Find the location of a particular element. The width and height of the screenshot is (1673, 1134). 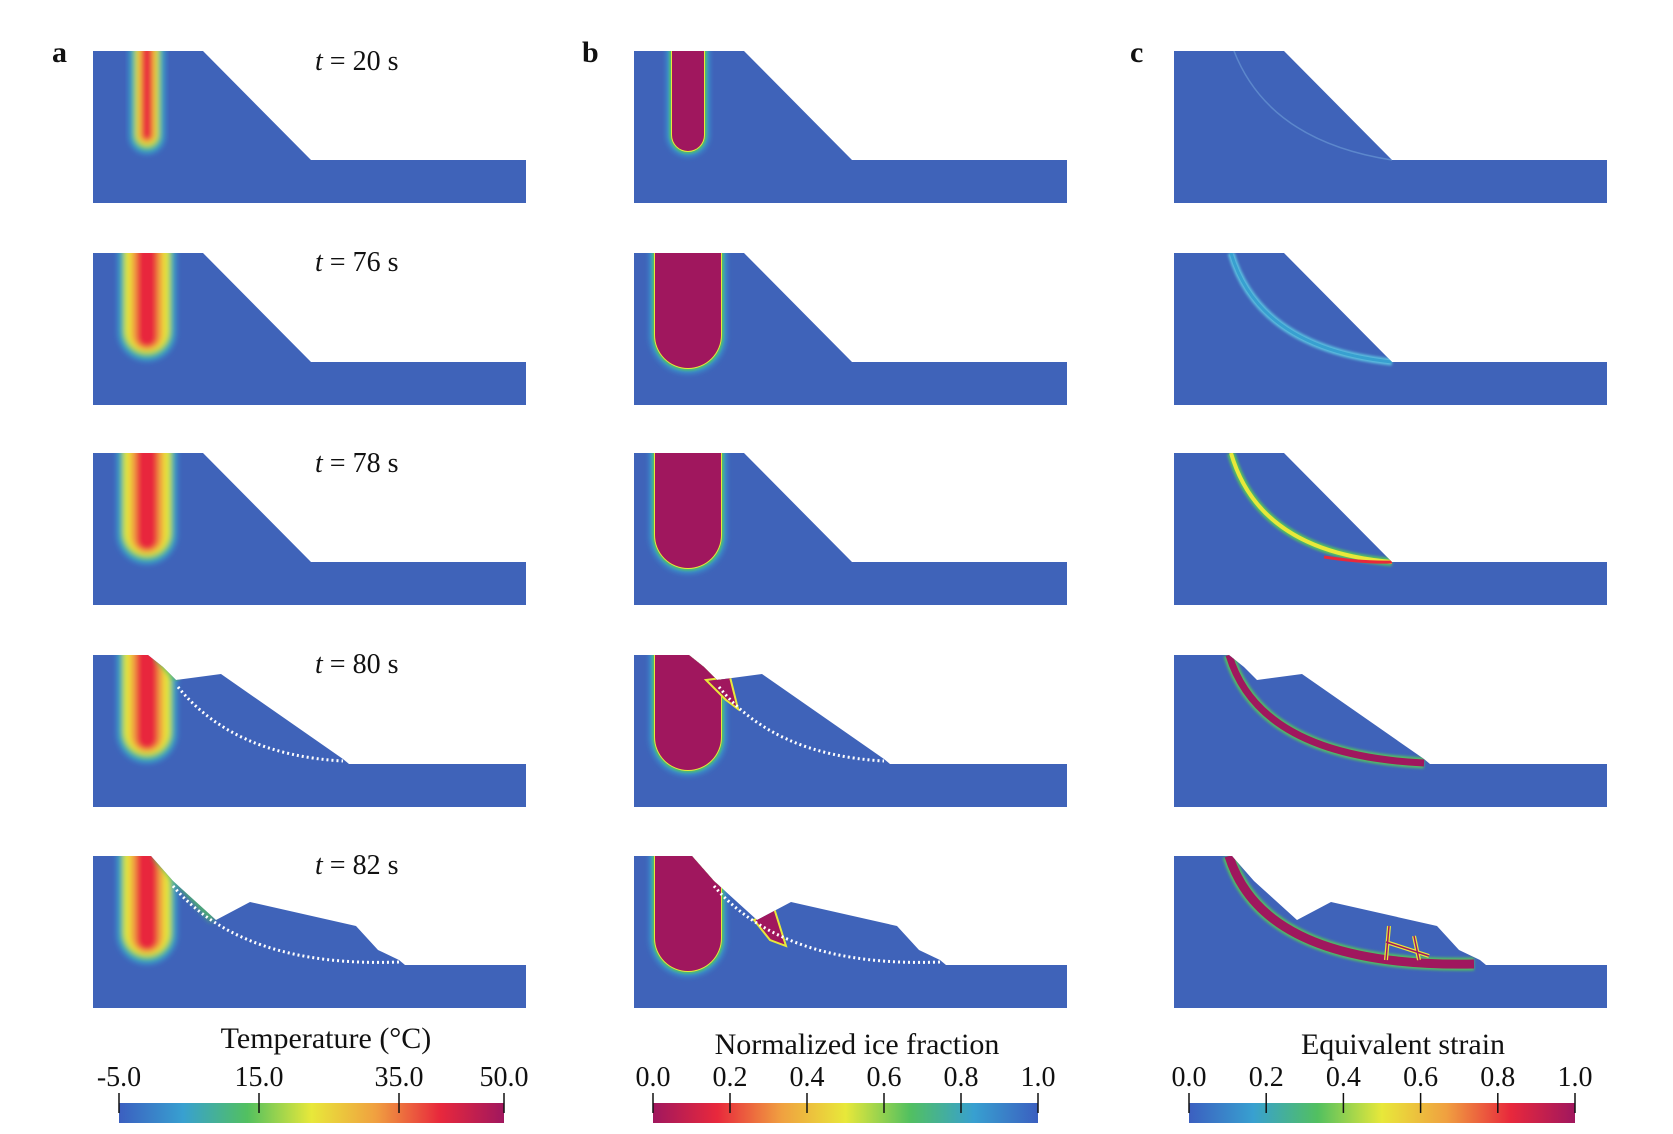

panel-letter-b: b is located at coordinates (590, 52).